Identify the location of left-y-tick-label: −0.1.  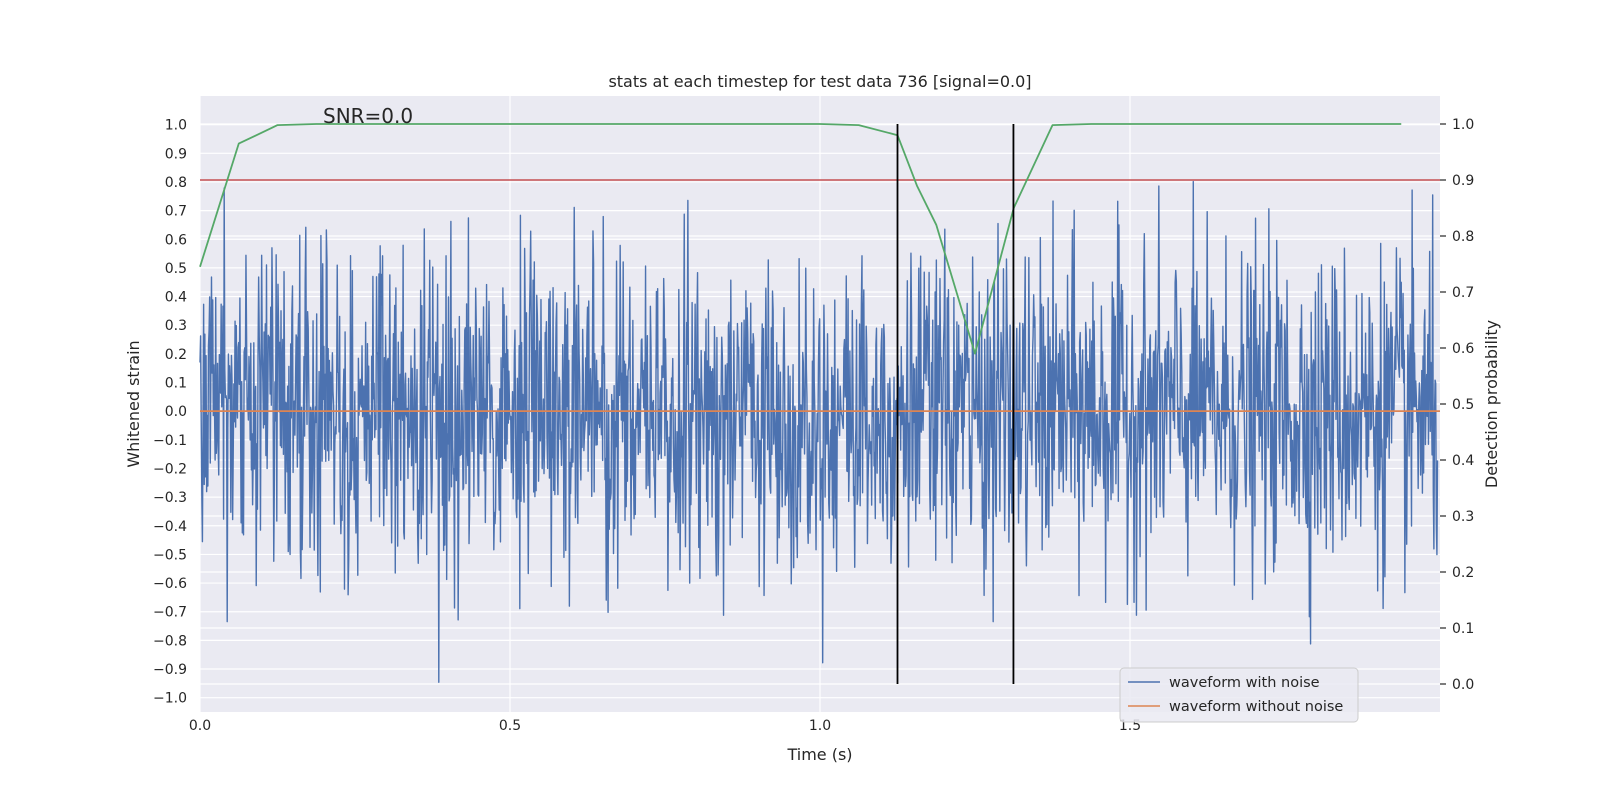
(170, 441).